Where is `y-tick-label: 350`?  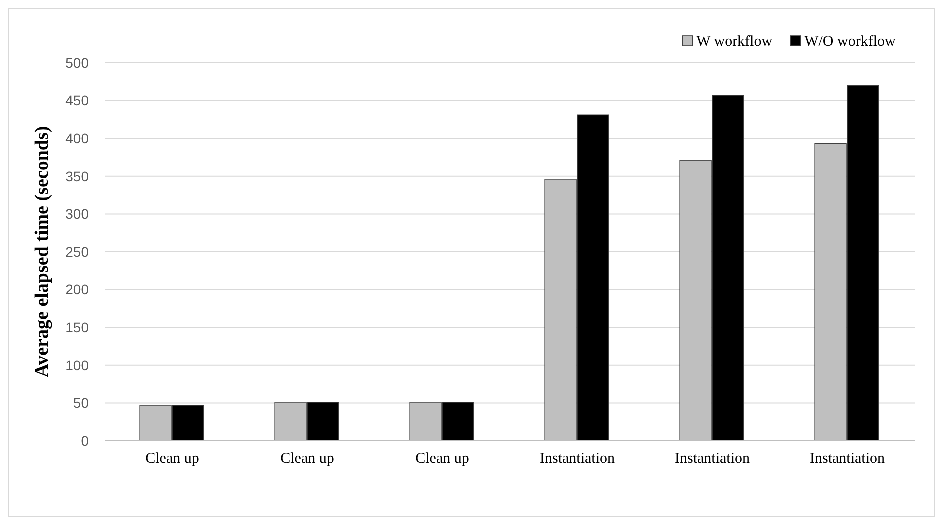 y-tick-label: 350 is located at coordinates (78, 176).